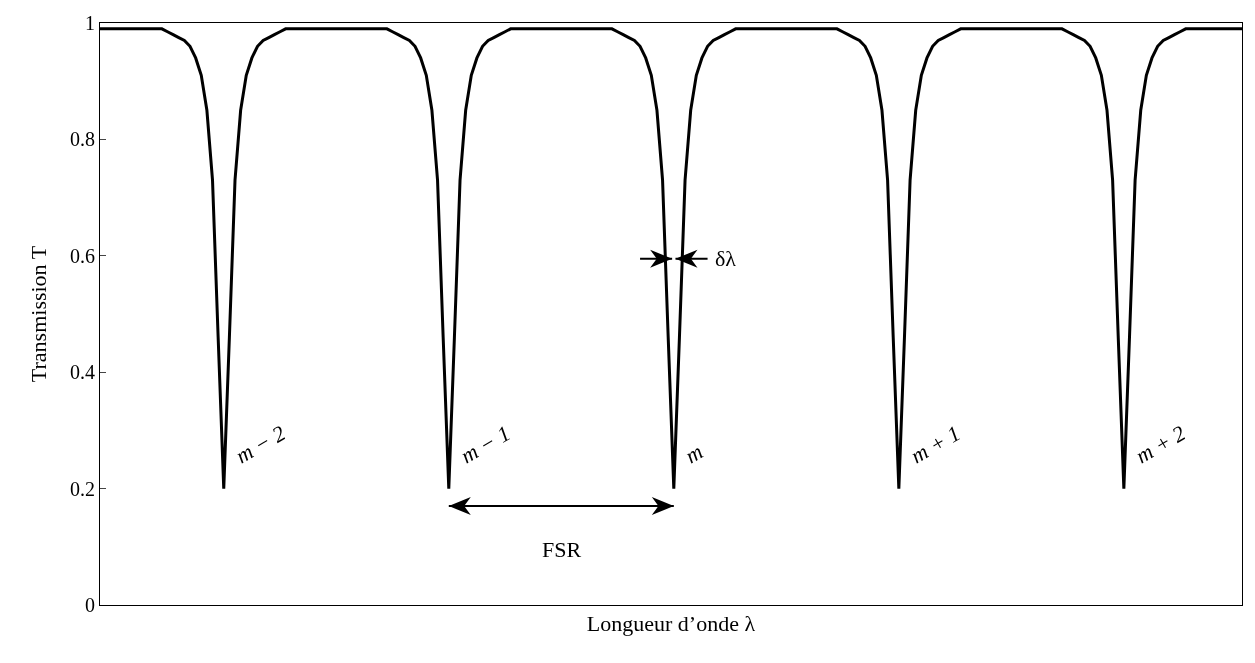 The width and height of the screenshot is (1255, 663). Describe the element at coordinates (935, 444) in the screenshot. I see `annotation: m + 1` at that location.